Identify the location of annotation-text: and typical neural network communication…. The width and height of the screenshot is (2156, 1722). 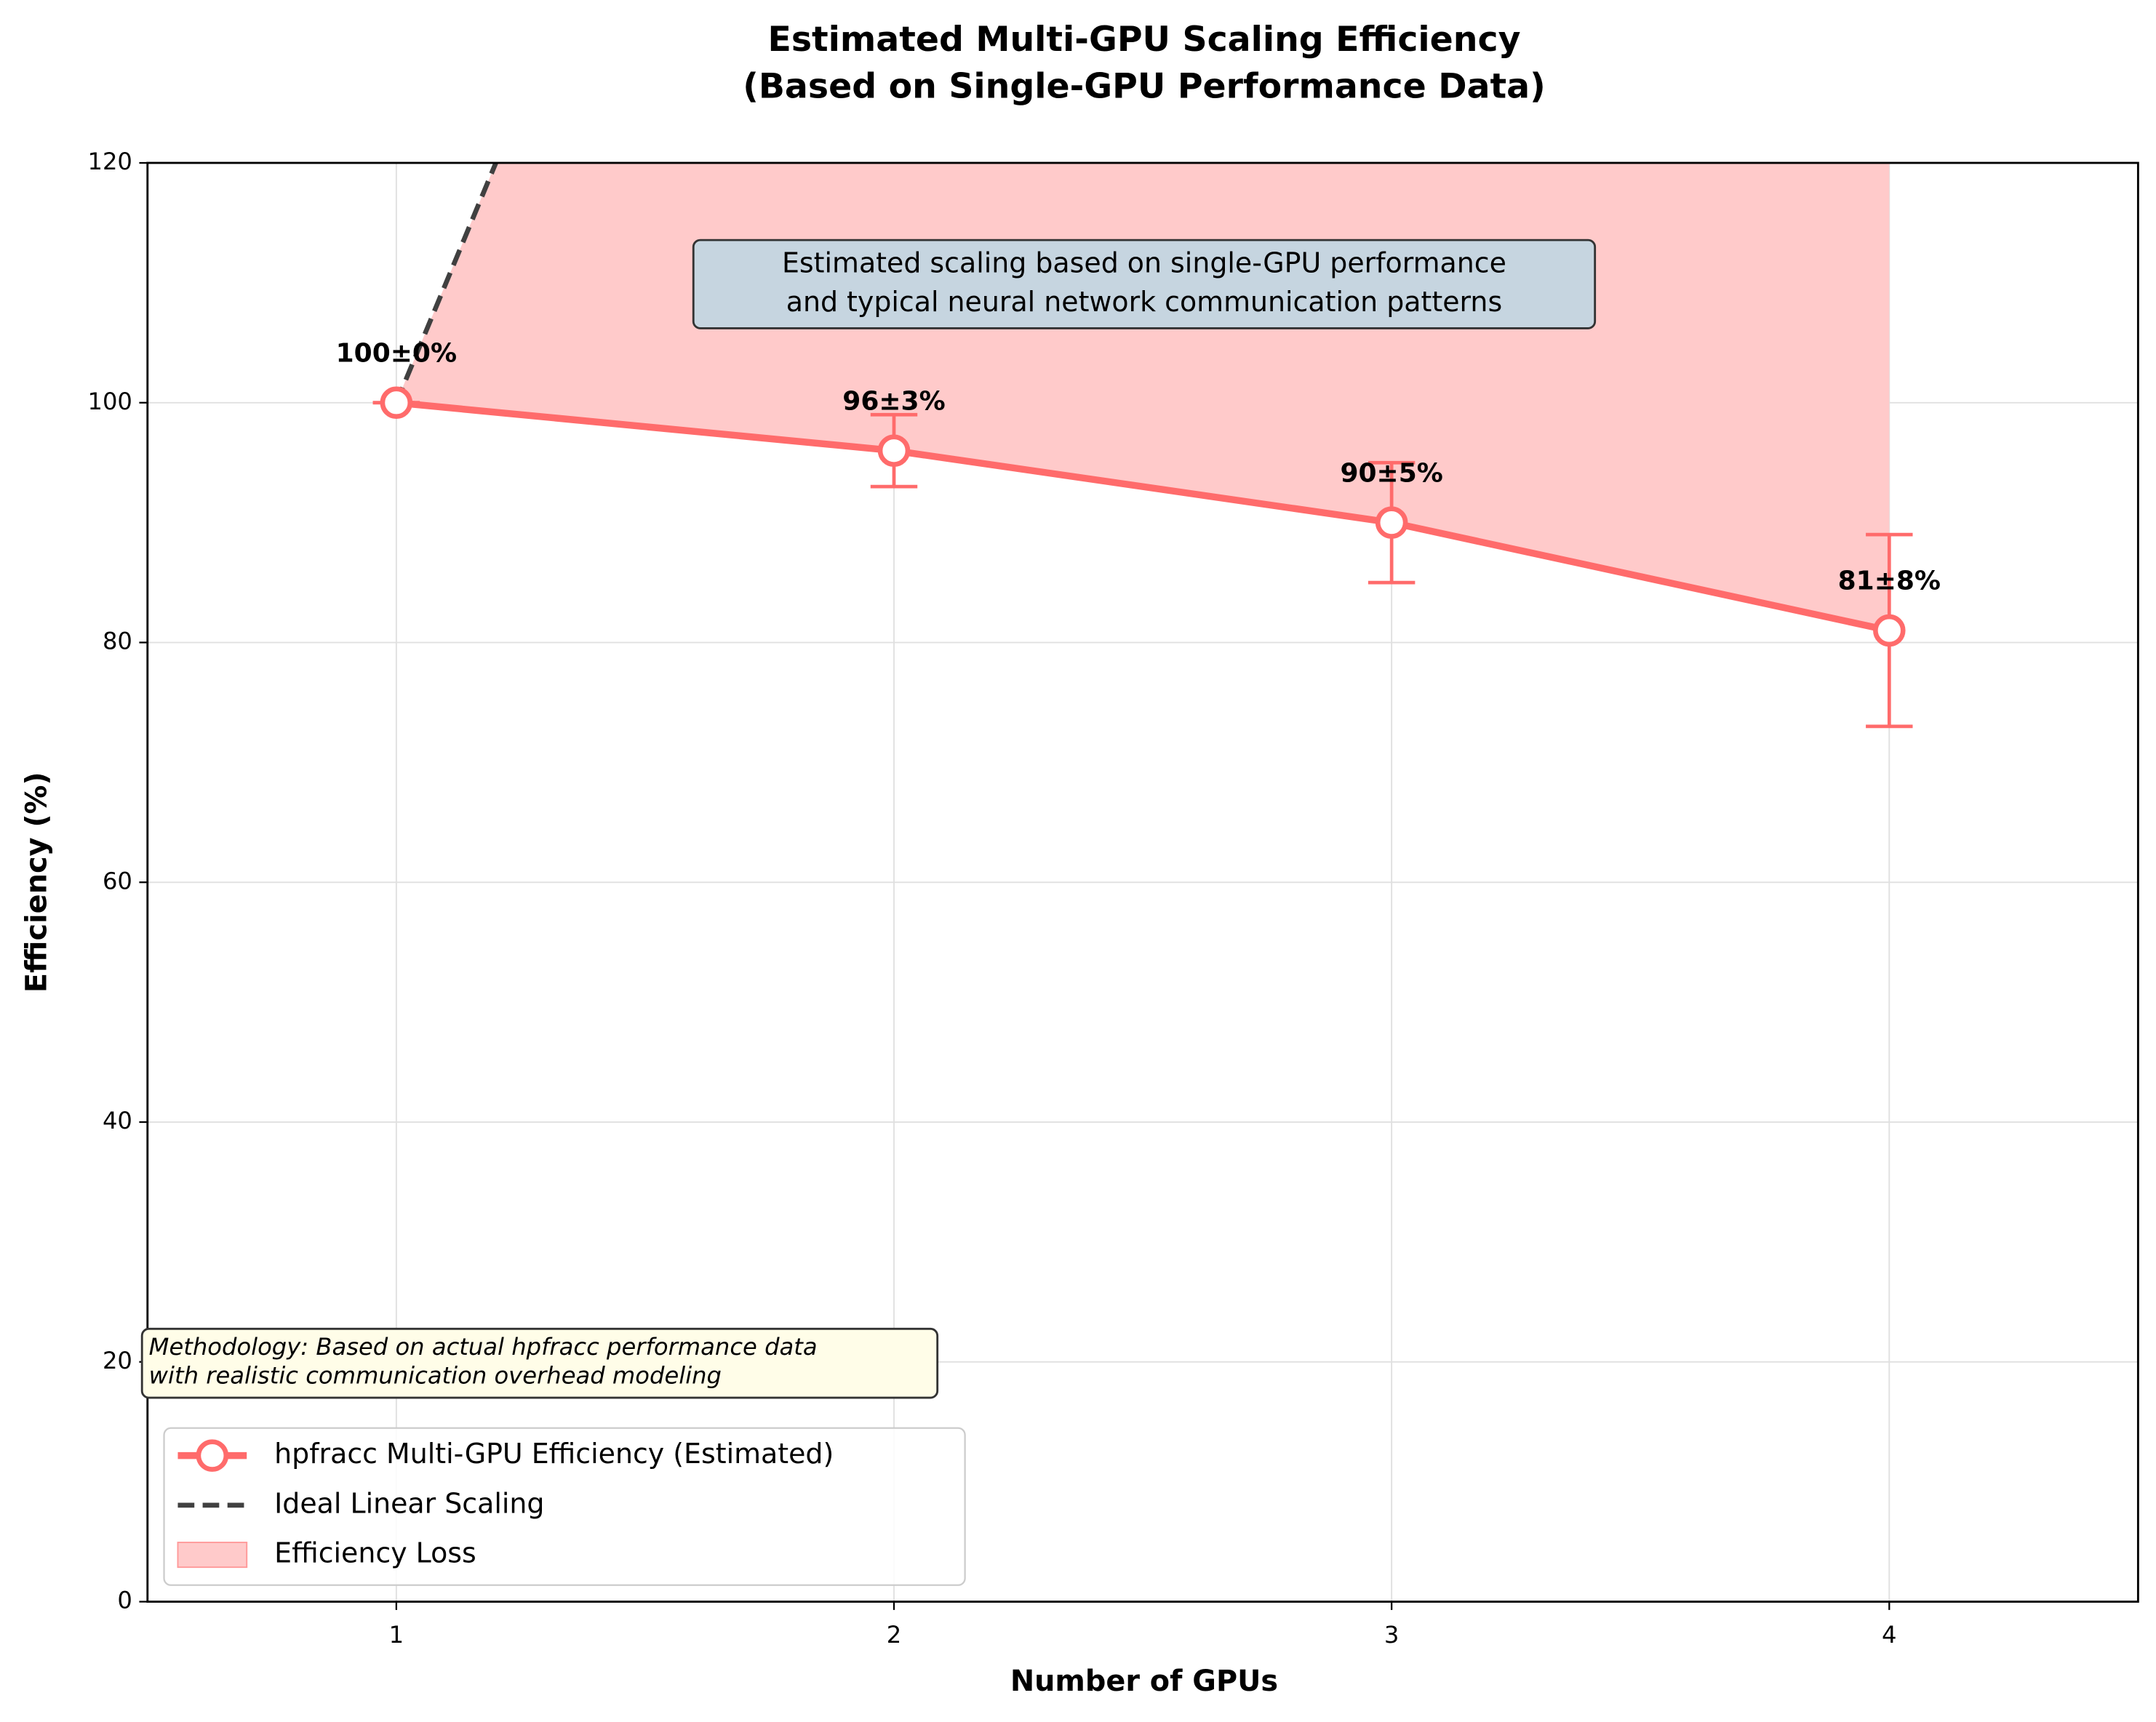
(1144, 302).